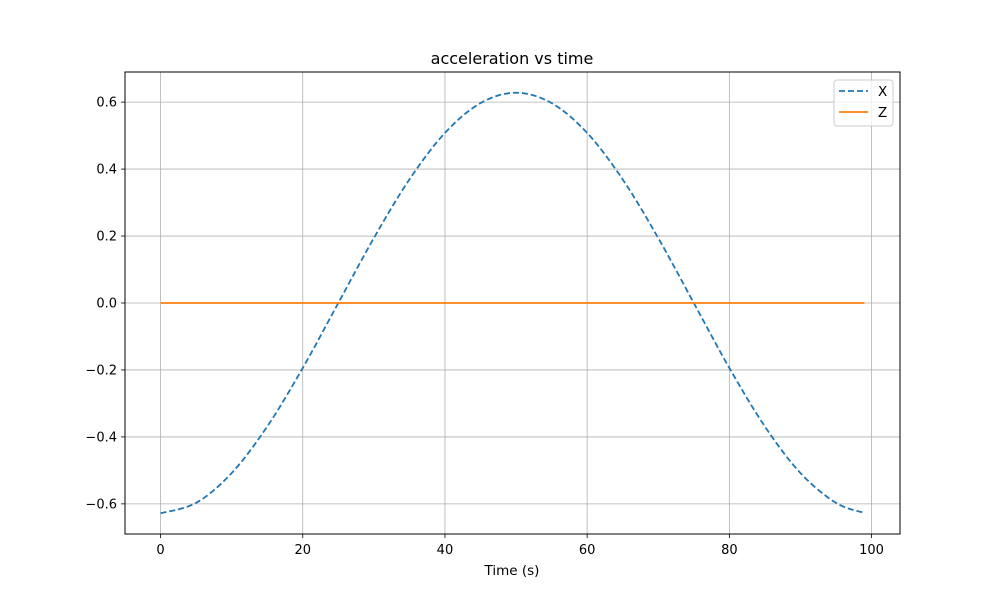 This screenshot has height=600, width=1000. What do you see at coordinates (160, 550) in the screenshot?
I see `x-tick-label: 0` at bounding box center [160, 550].